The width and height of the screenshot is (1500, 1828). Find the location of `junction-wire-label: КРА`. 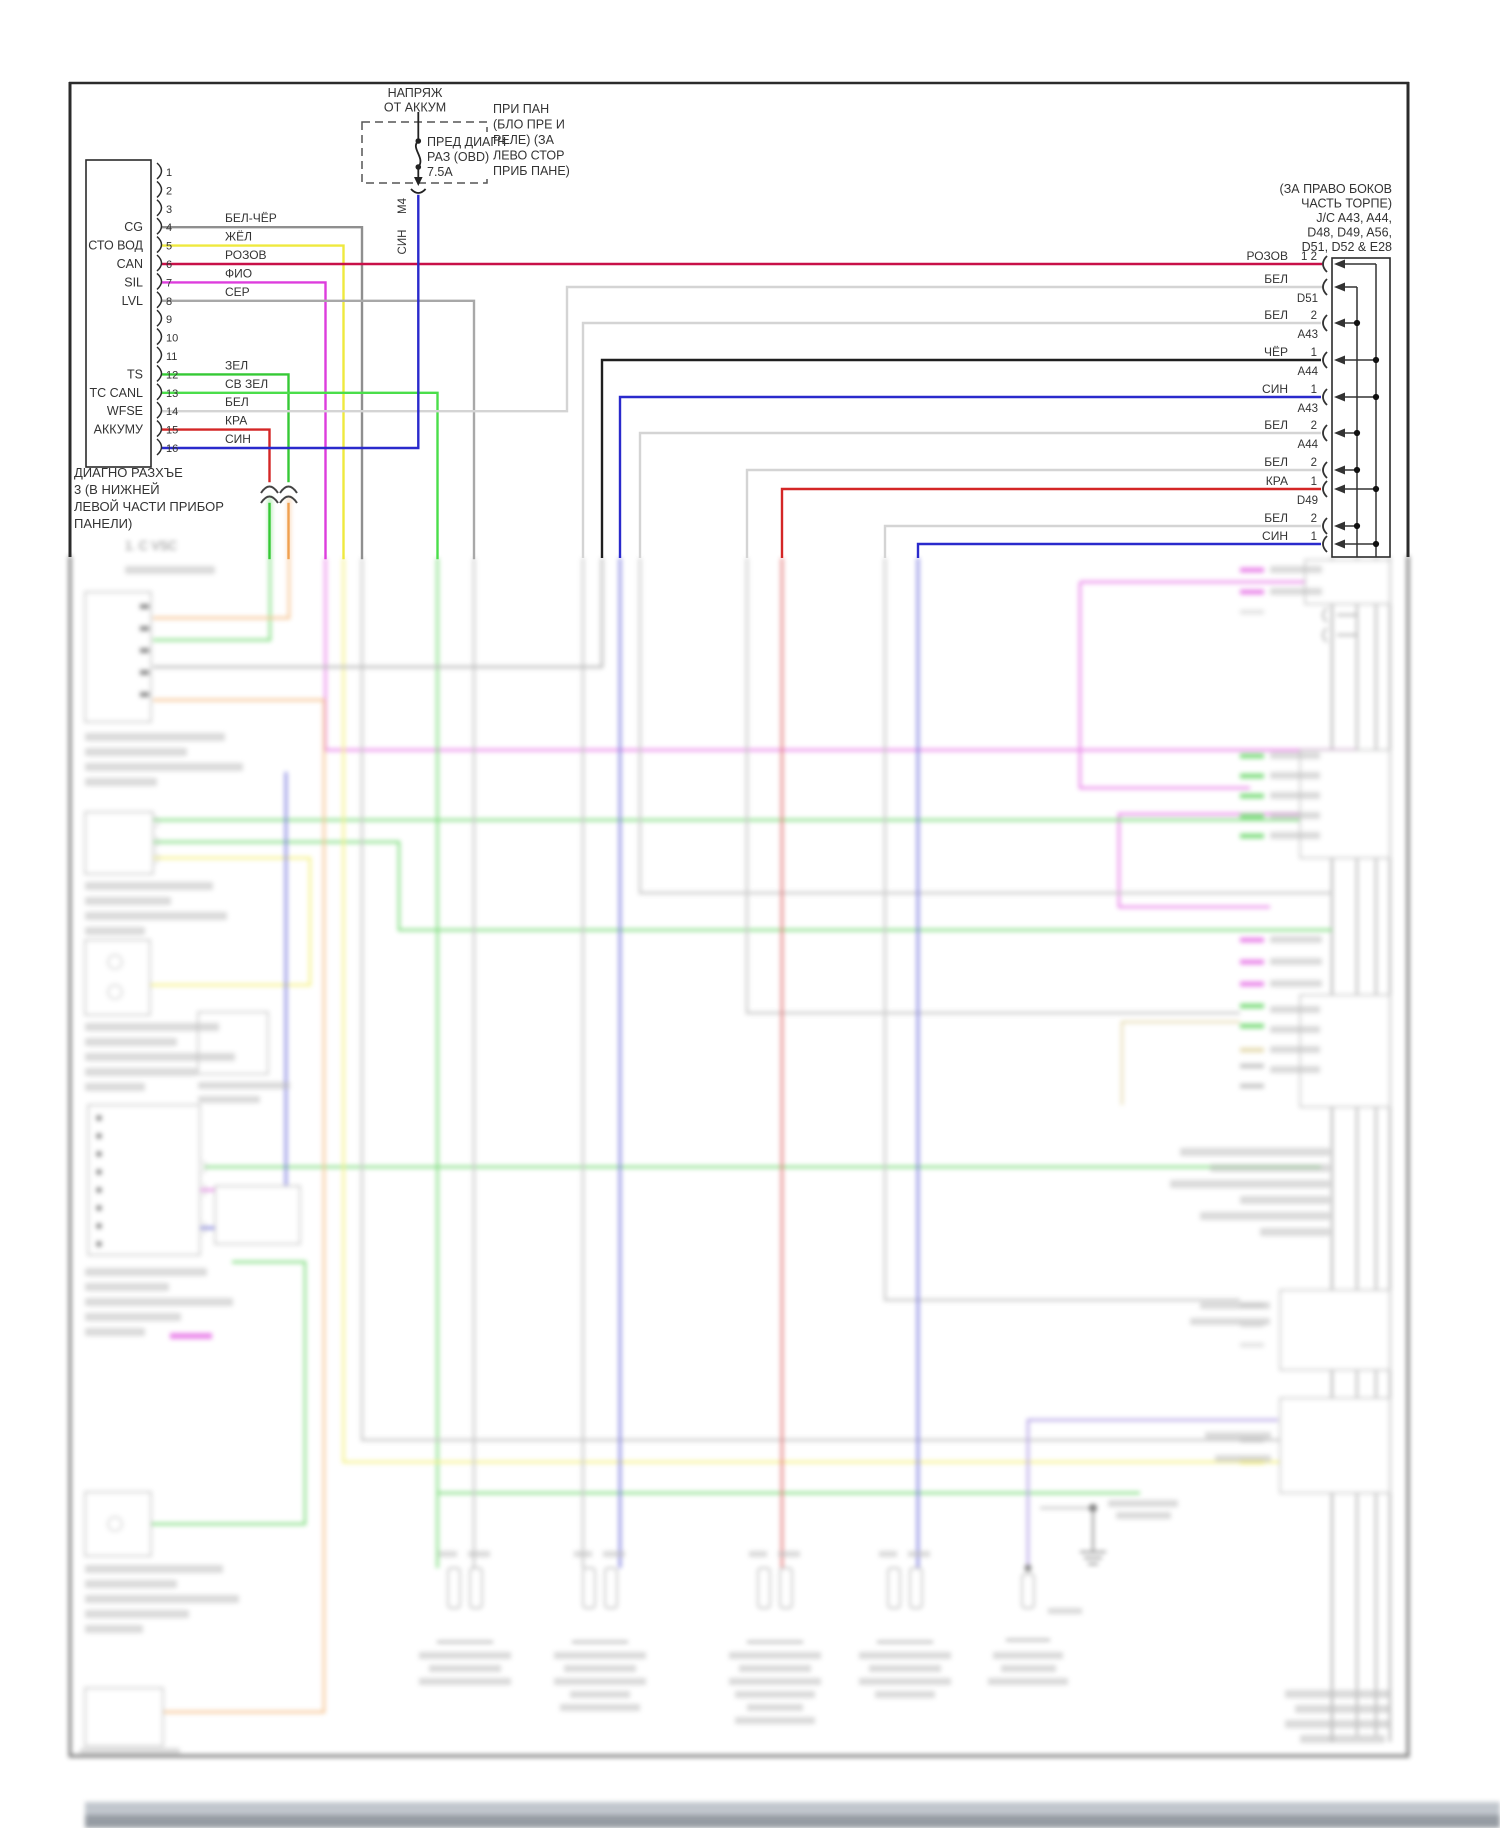

junction-wire-label: КРА is located at coordinates (1277, 481).